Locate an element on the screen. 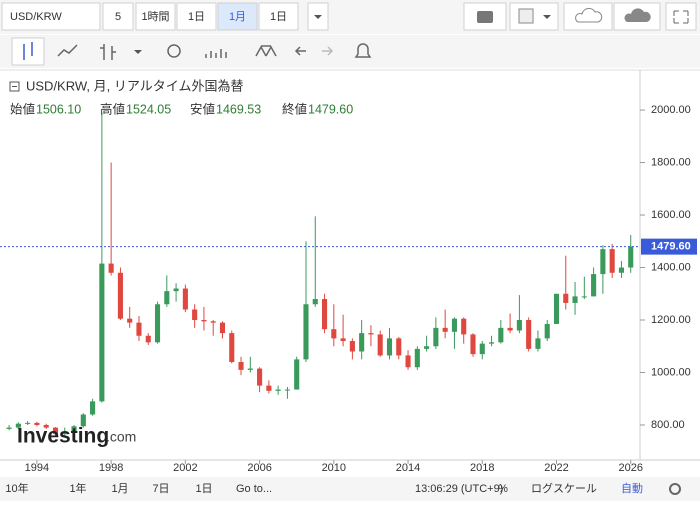 The width and height of the screenshot is (700, 506). x-tick-label: 1994 is located at coordinates (37, 468).